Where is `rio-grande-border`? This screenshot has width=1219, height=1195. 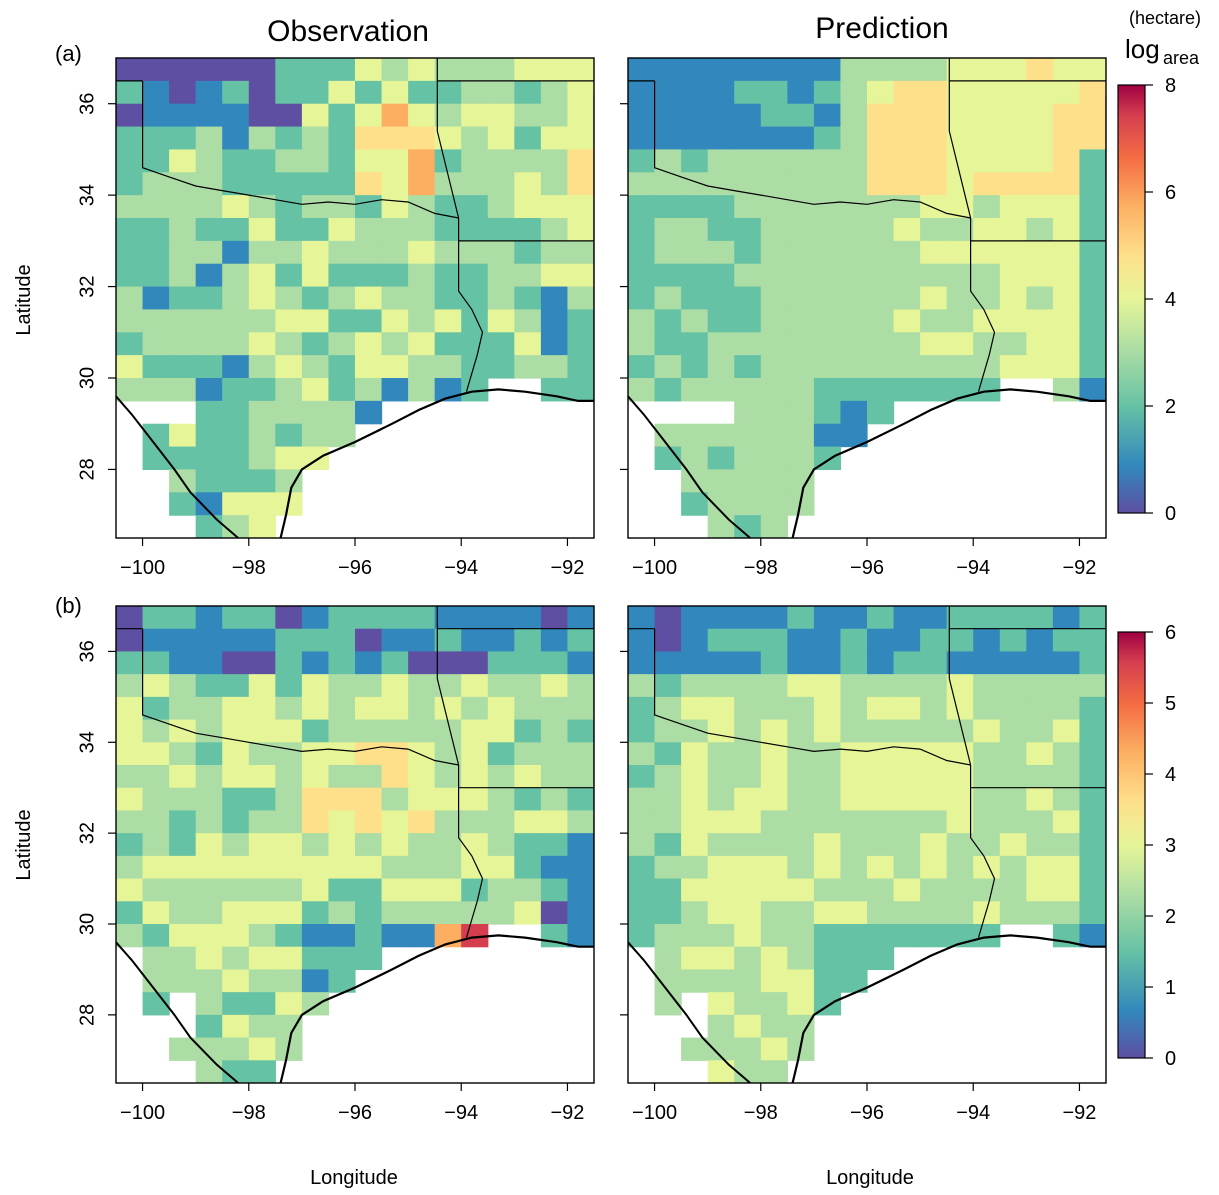 rio-grande-border is located at coordinates (177, 1012).